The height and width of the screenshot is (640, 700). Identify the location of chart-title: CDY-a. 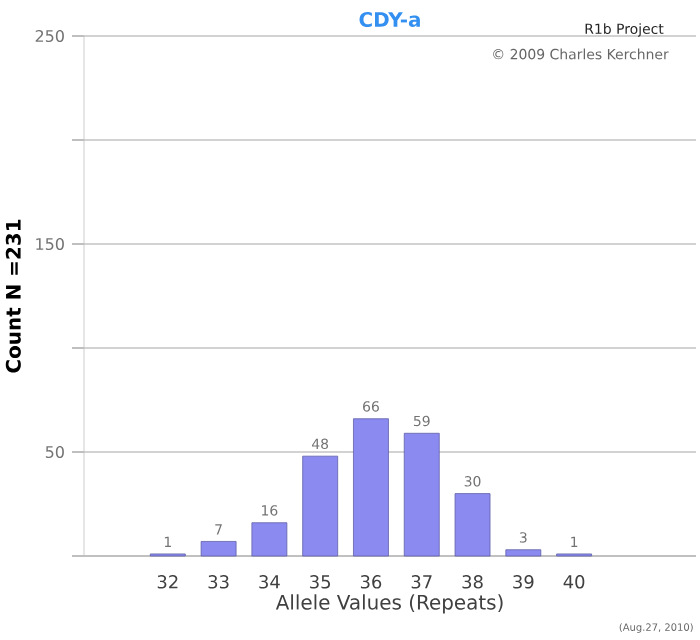
(389, 19).